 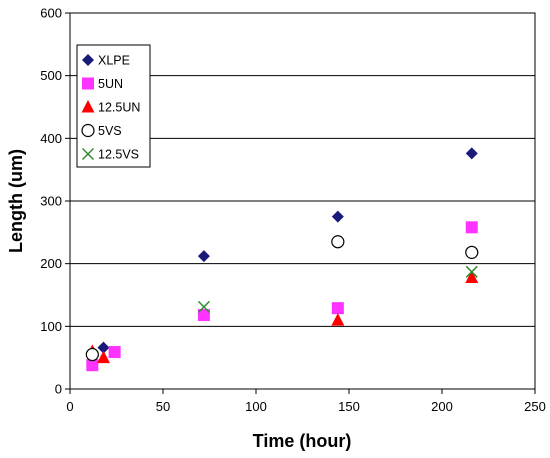 I want to click on legend-marker-xlpe, so click(x=88, y=60).